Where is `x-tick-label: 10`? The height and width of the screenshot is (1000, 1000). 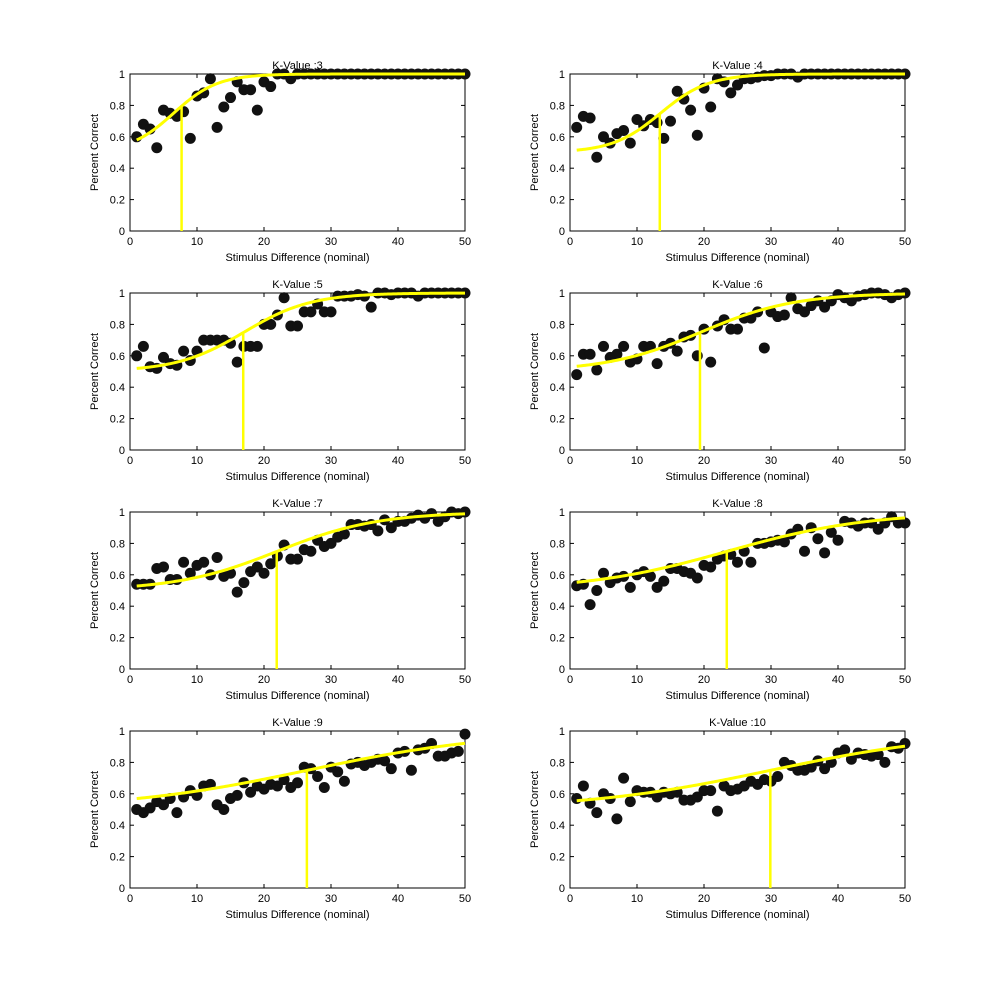
x-tick-label: 10 is located at coordinates (197, 461).